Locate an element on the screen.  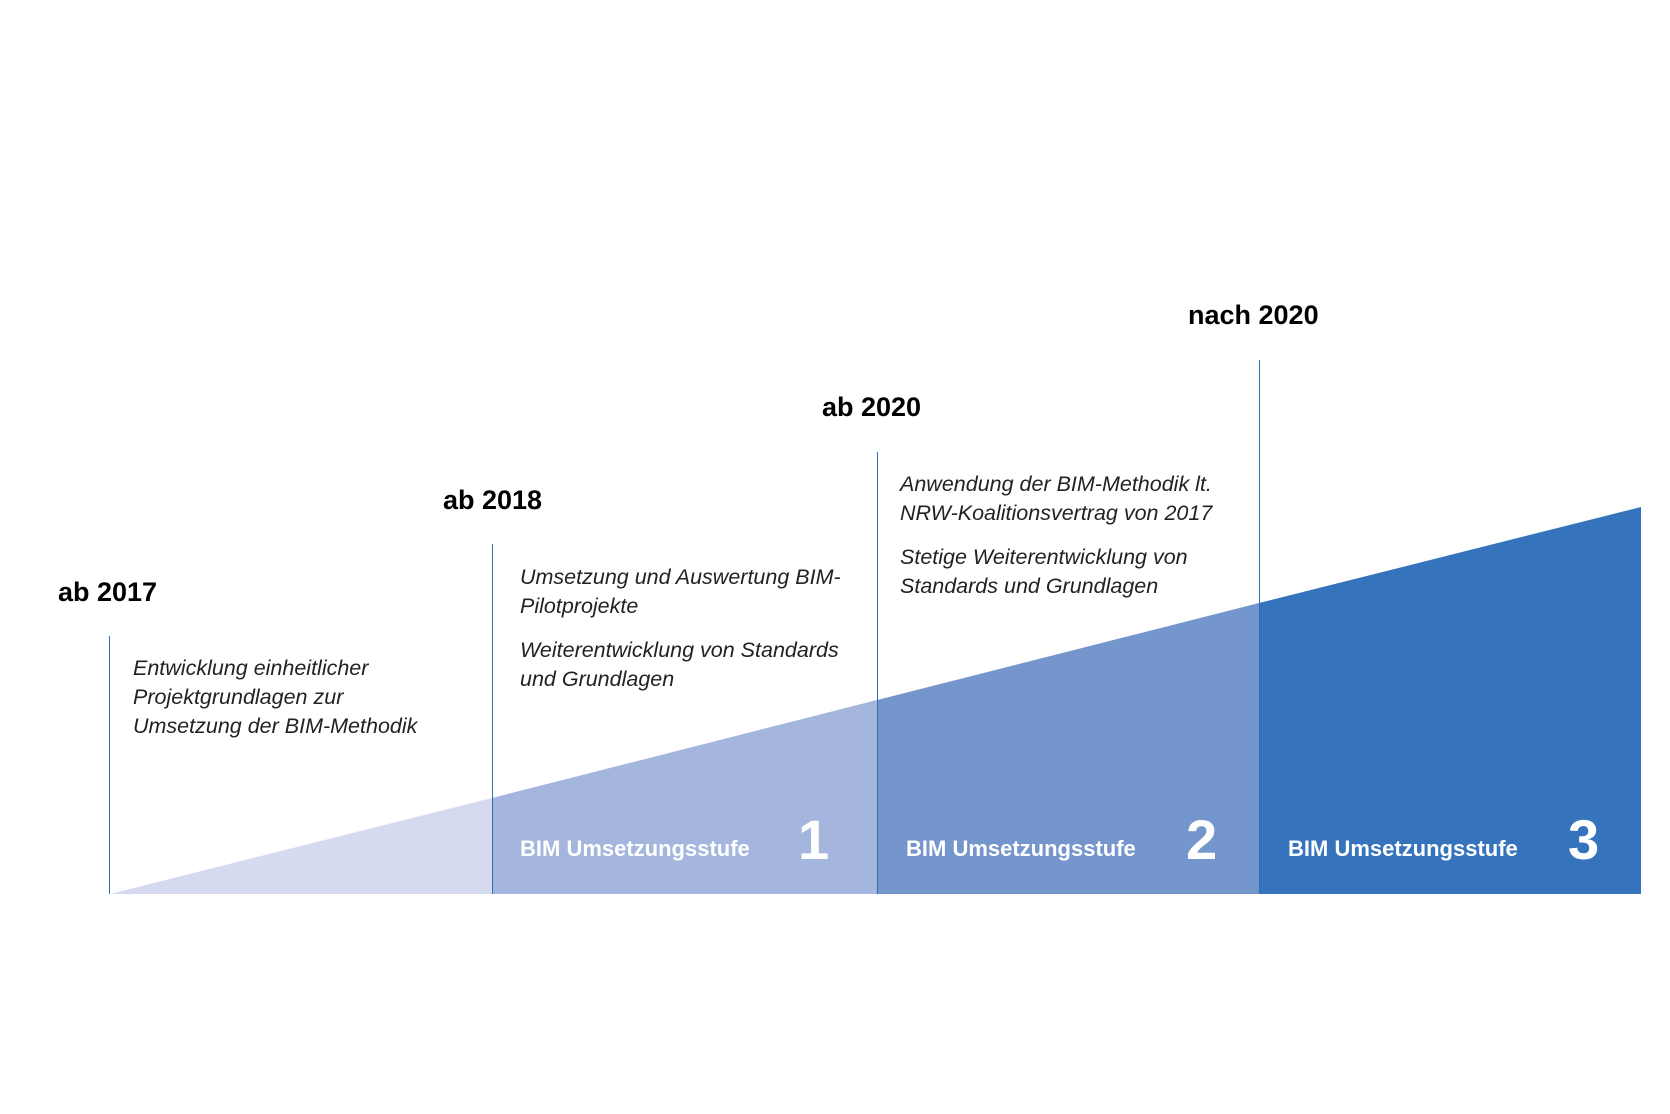
stage-number-1: 1 is located at coordinates (814, 839).